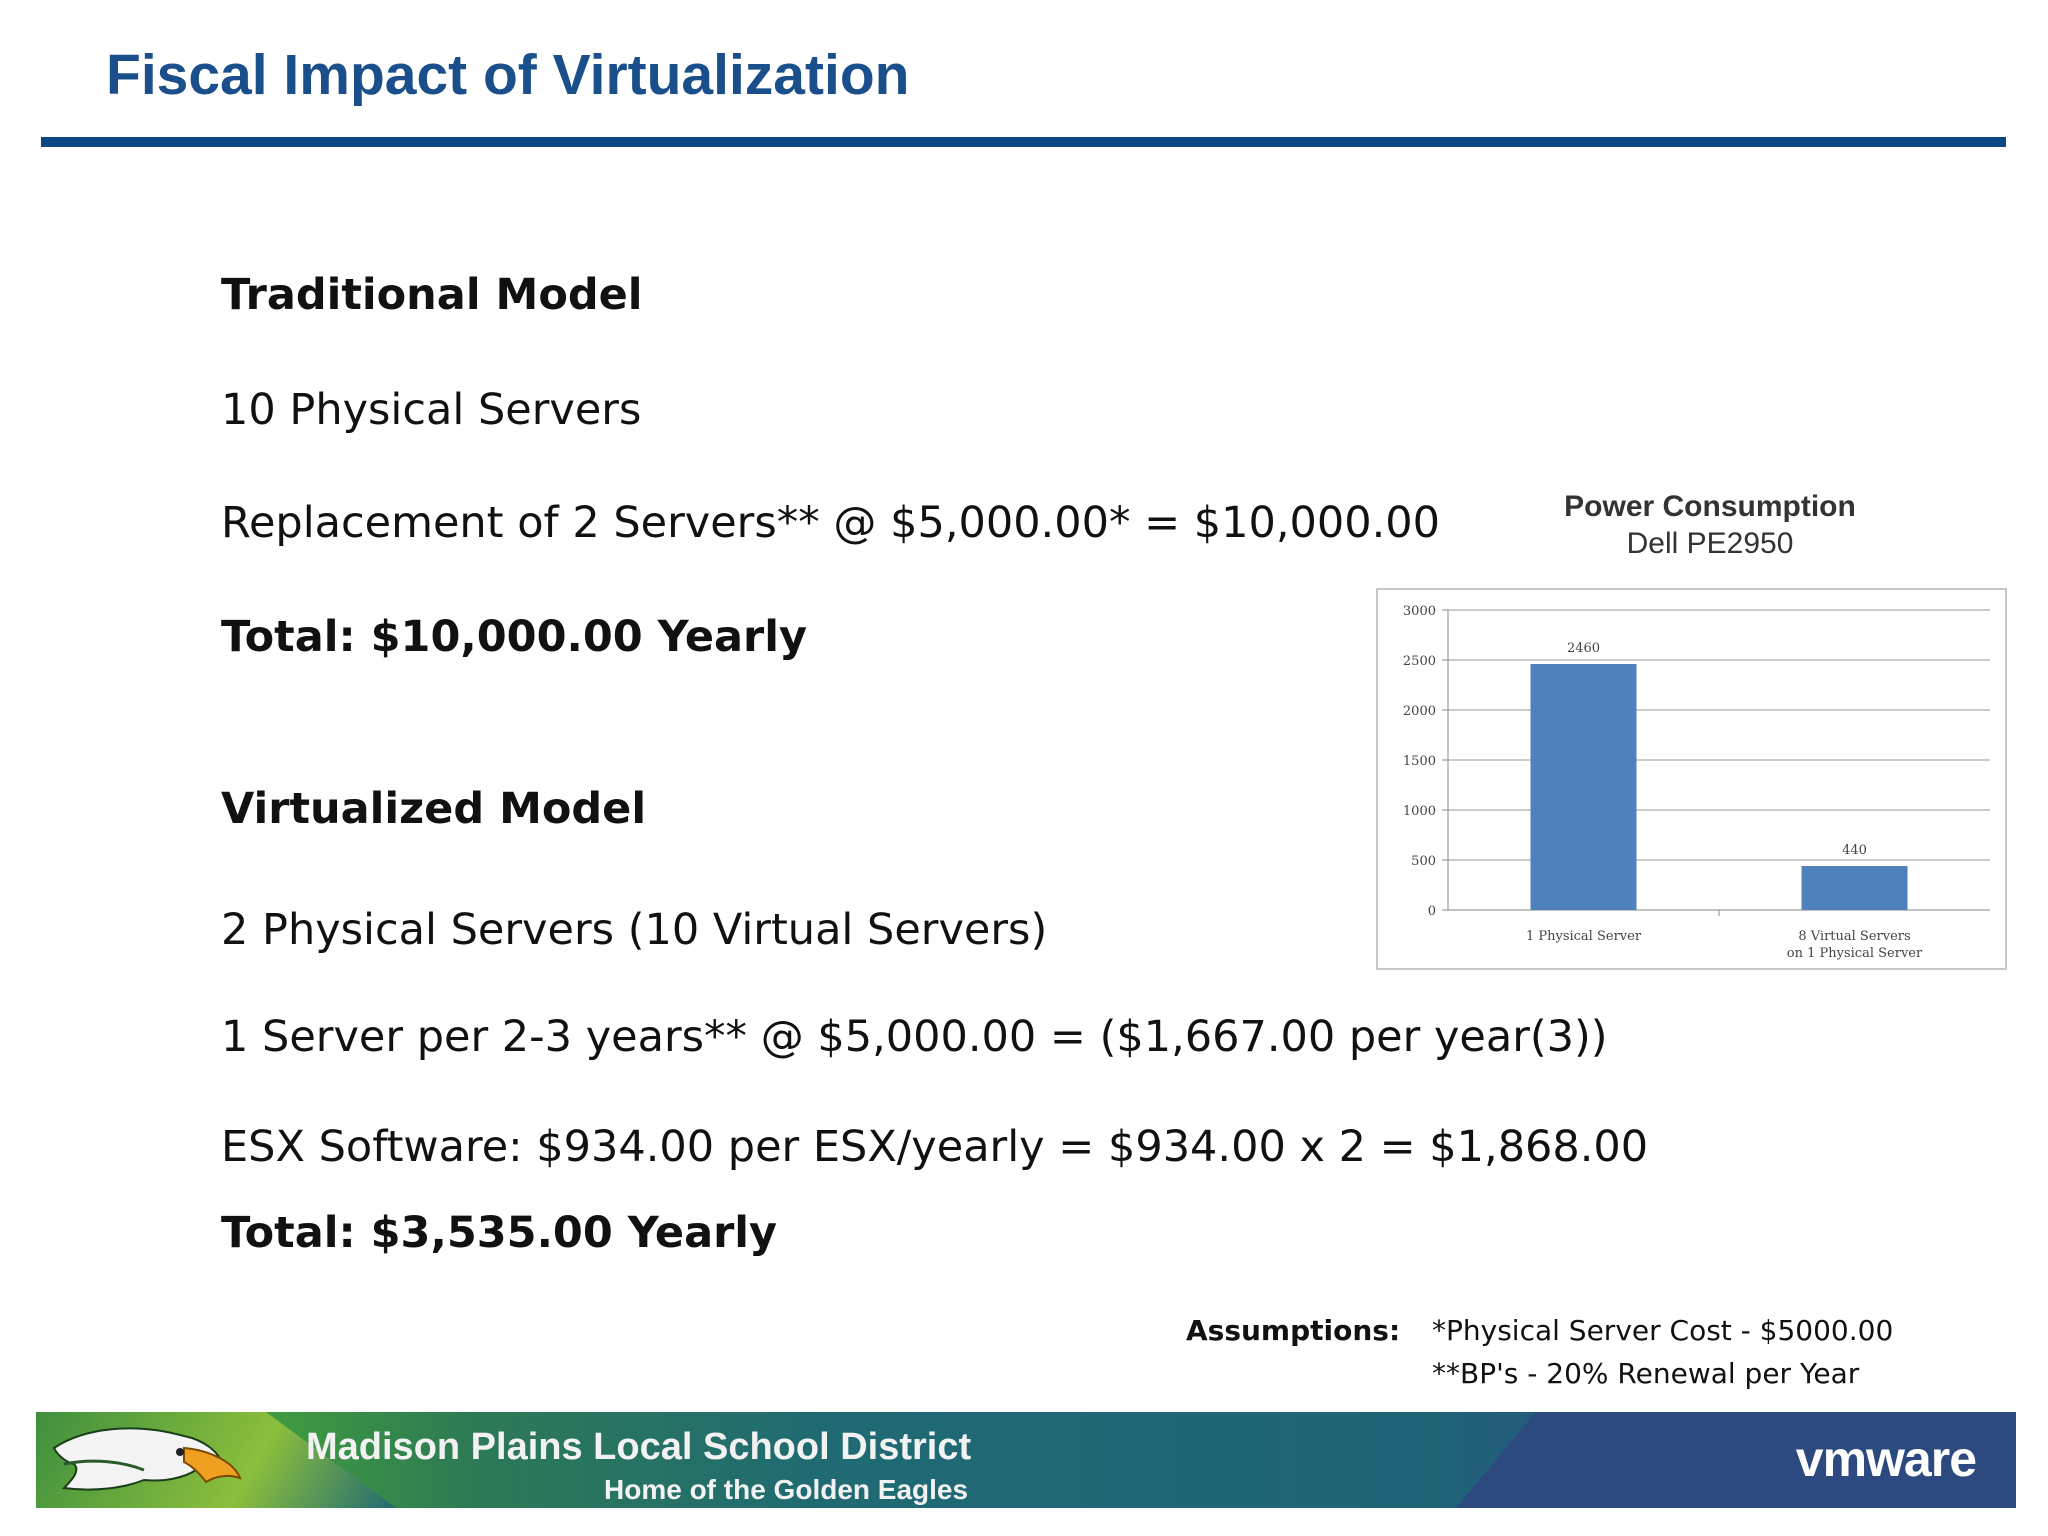 This screenshot has height=1536, width=2048. What do you see at coordinates (634, 930) in the screenshot?
I see `virtualized-line-1: 2 Physical Servers (10 Virtual Servers)` at bounding box center [634, 930].